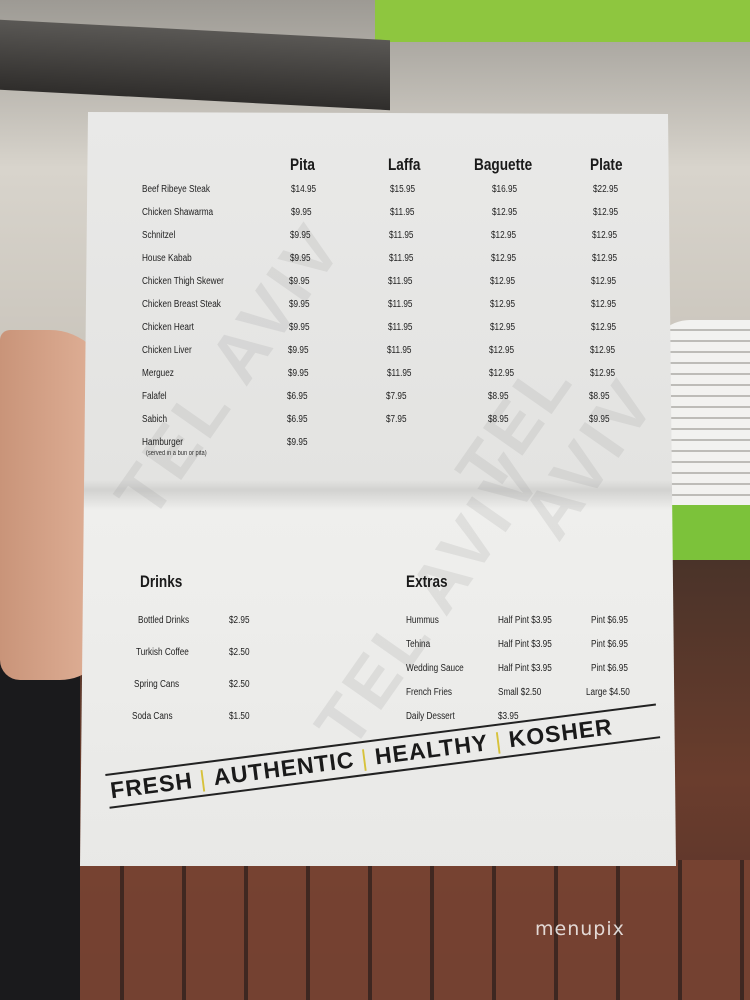 The width and height of the screenshot is (750, 1000). Describe the element at coordinates (152, 716) in the screenshot. I see `drink-name: Soda Cans` at that location.